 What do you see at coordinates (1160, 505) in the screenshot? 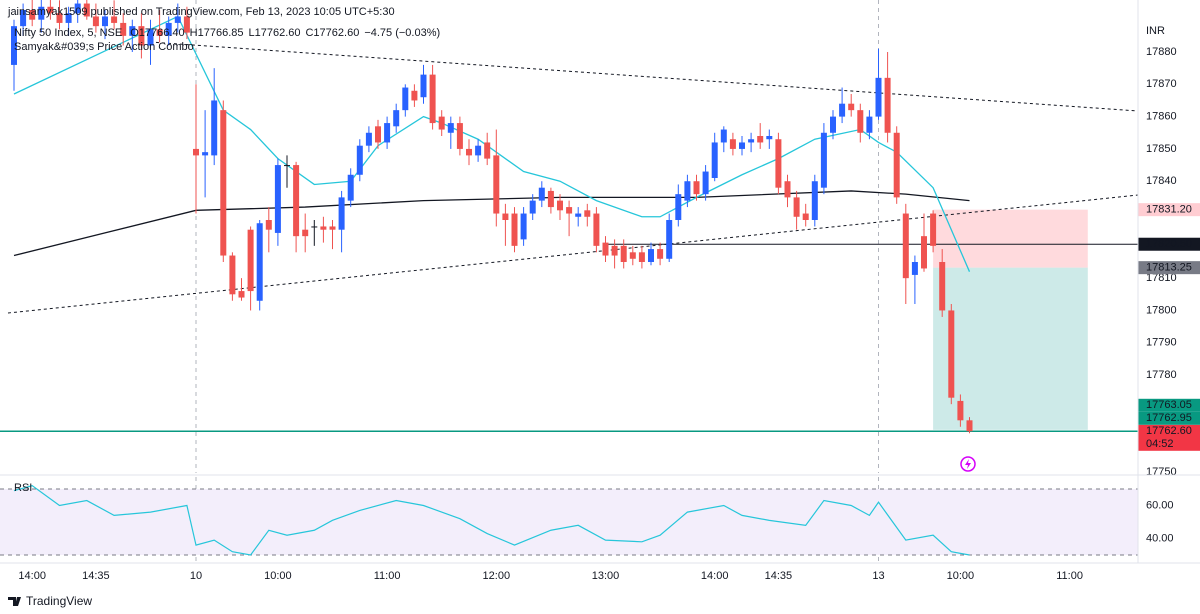
I see `rsi-tick-label: 60.00` at bounding box center [1160, 505].